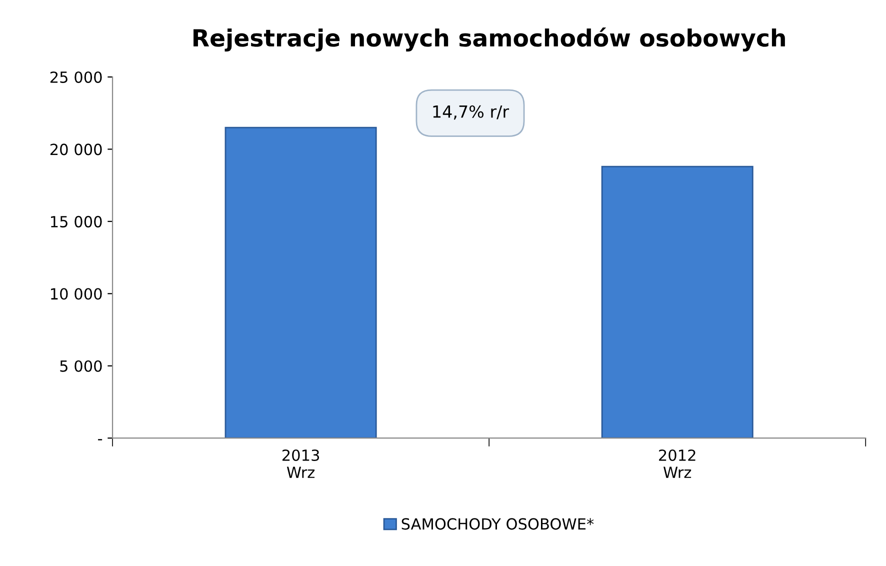 Image resolution: width=886 pixels, height=566 pixels. What do you see at coordinates (471, 112) in the screenshot?
I see `annotation: 14,7% r/r` at bounding box center [471, 112].